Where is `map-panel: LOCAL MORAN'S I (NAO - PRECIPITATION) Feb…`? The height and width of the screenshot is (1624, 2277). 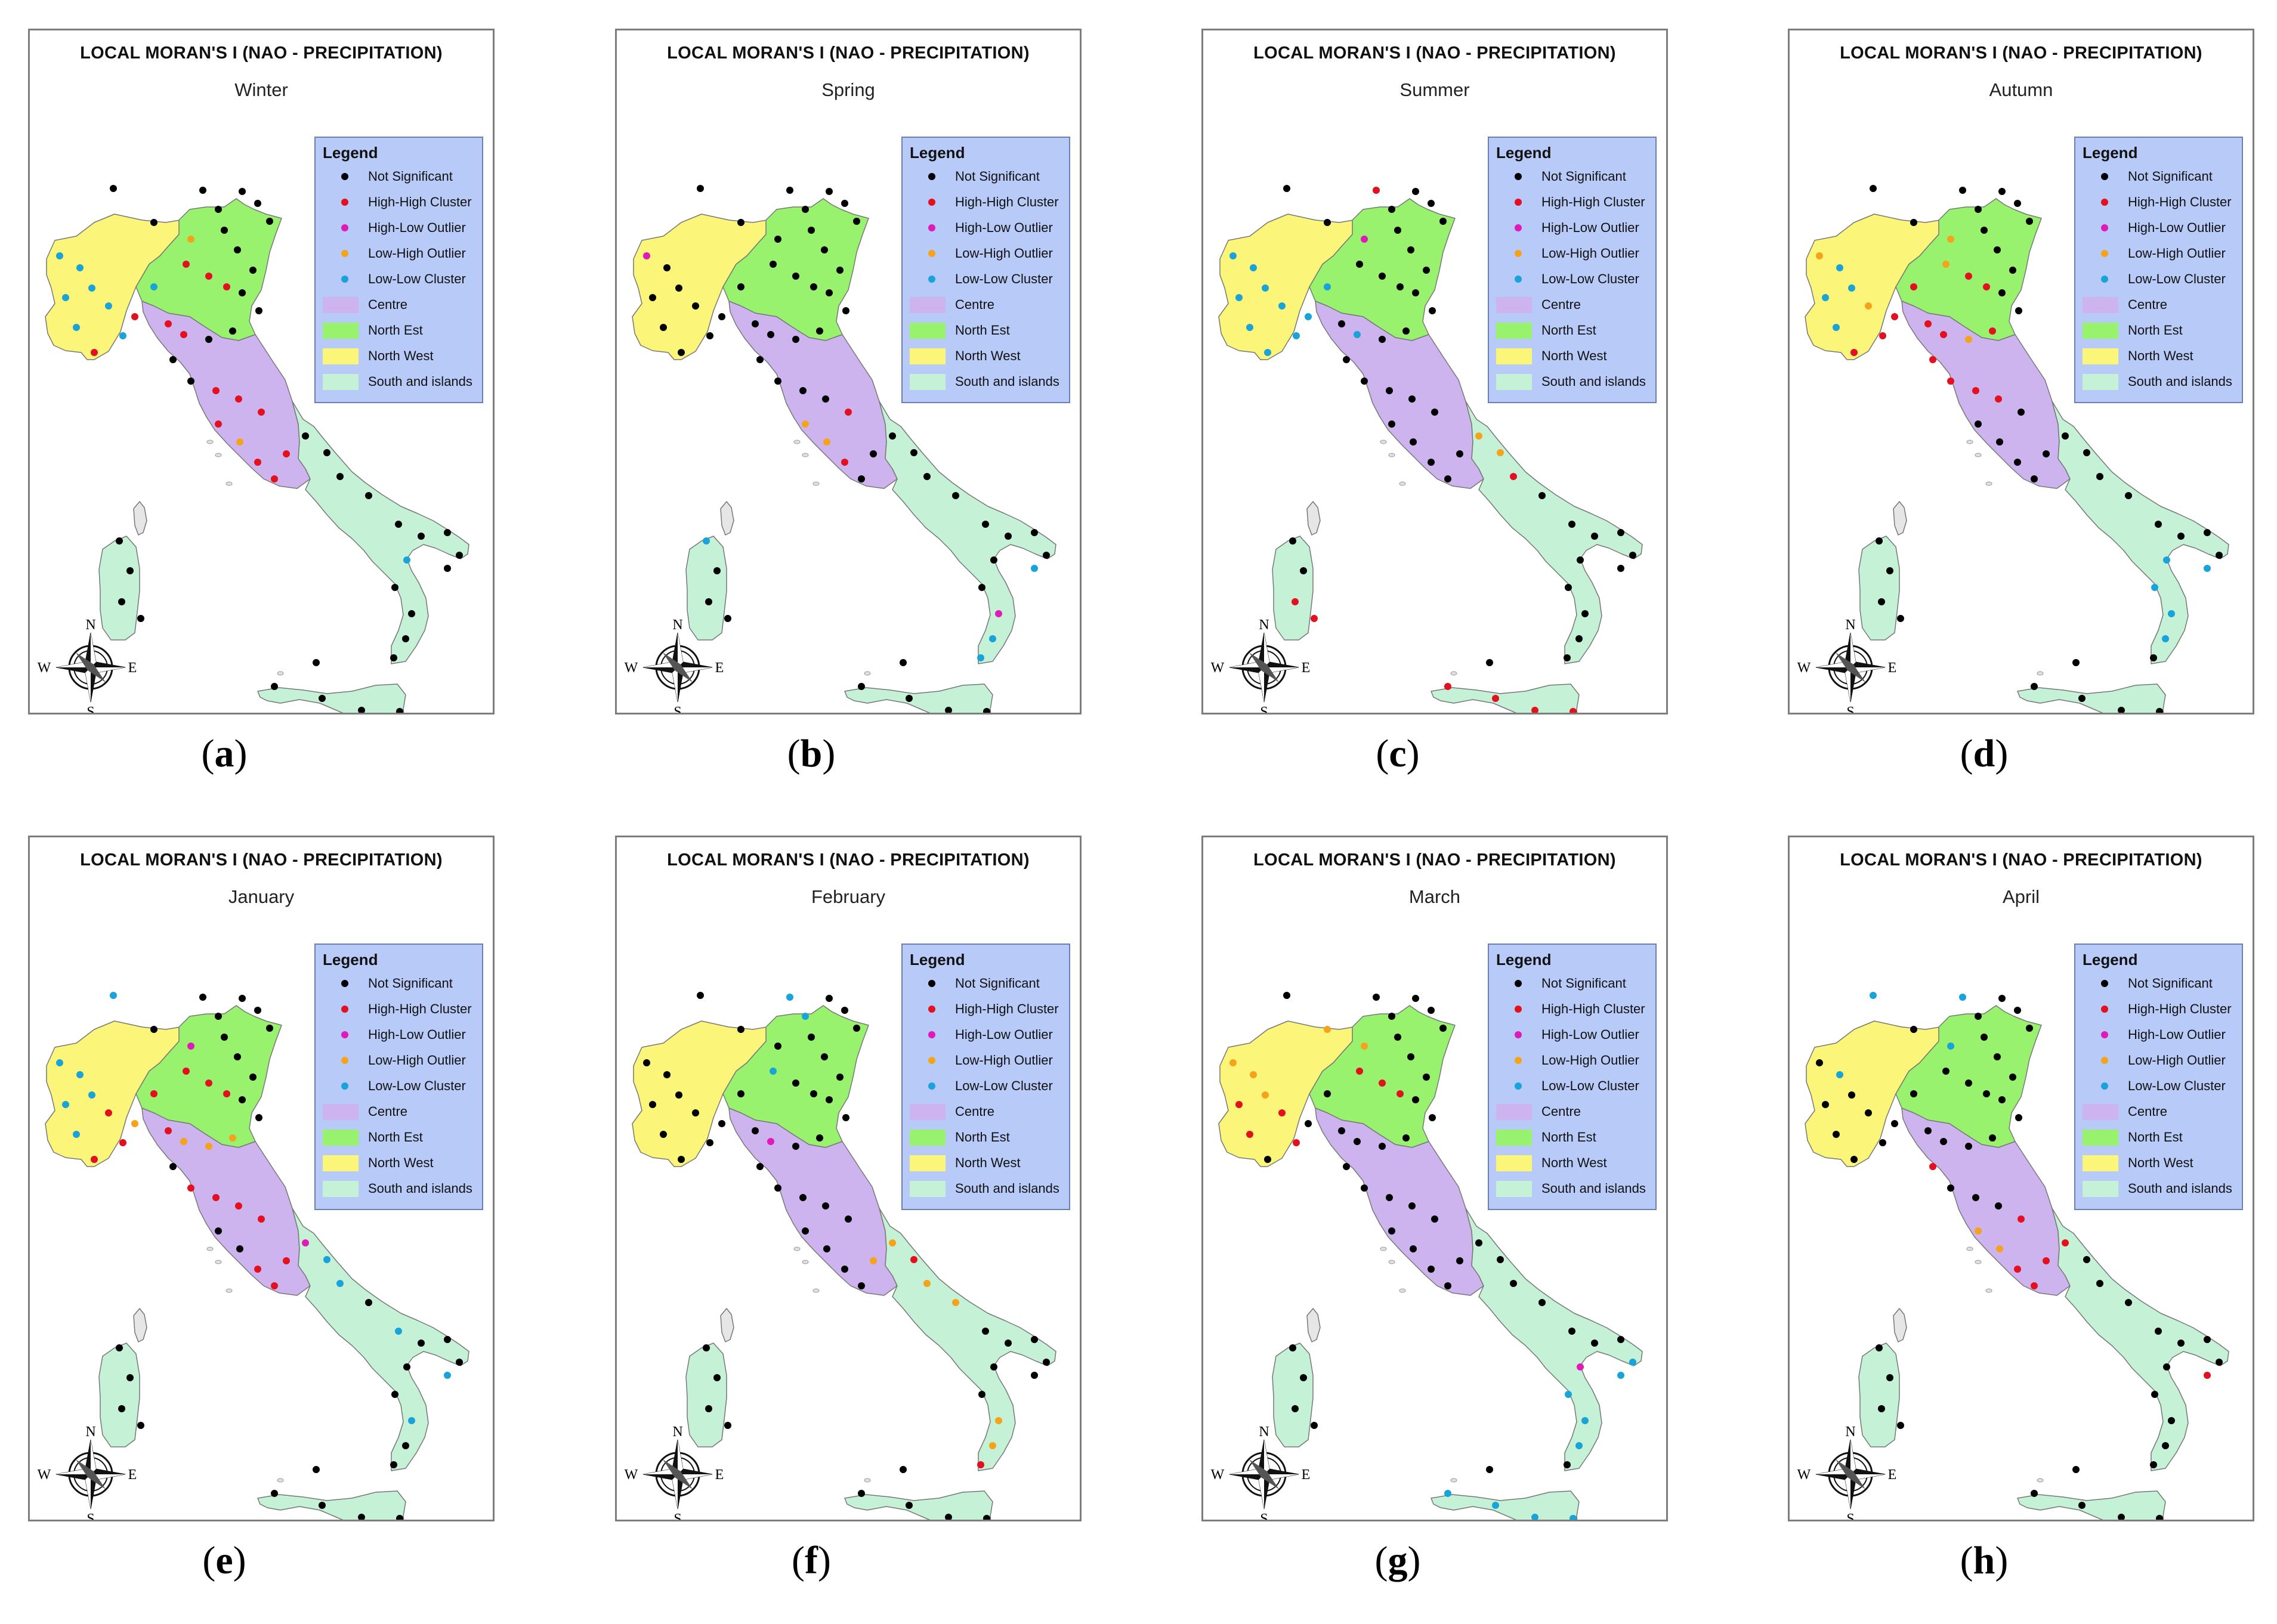 map-panel: LOCAL MORAN'S I (NAO - PRECIPITATION) Feb… is located at coordinates (848, 1178).